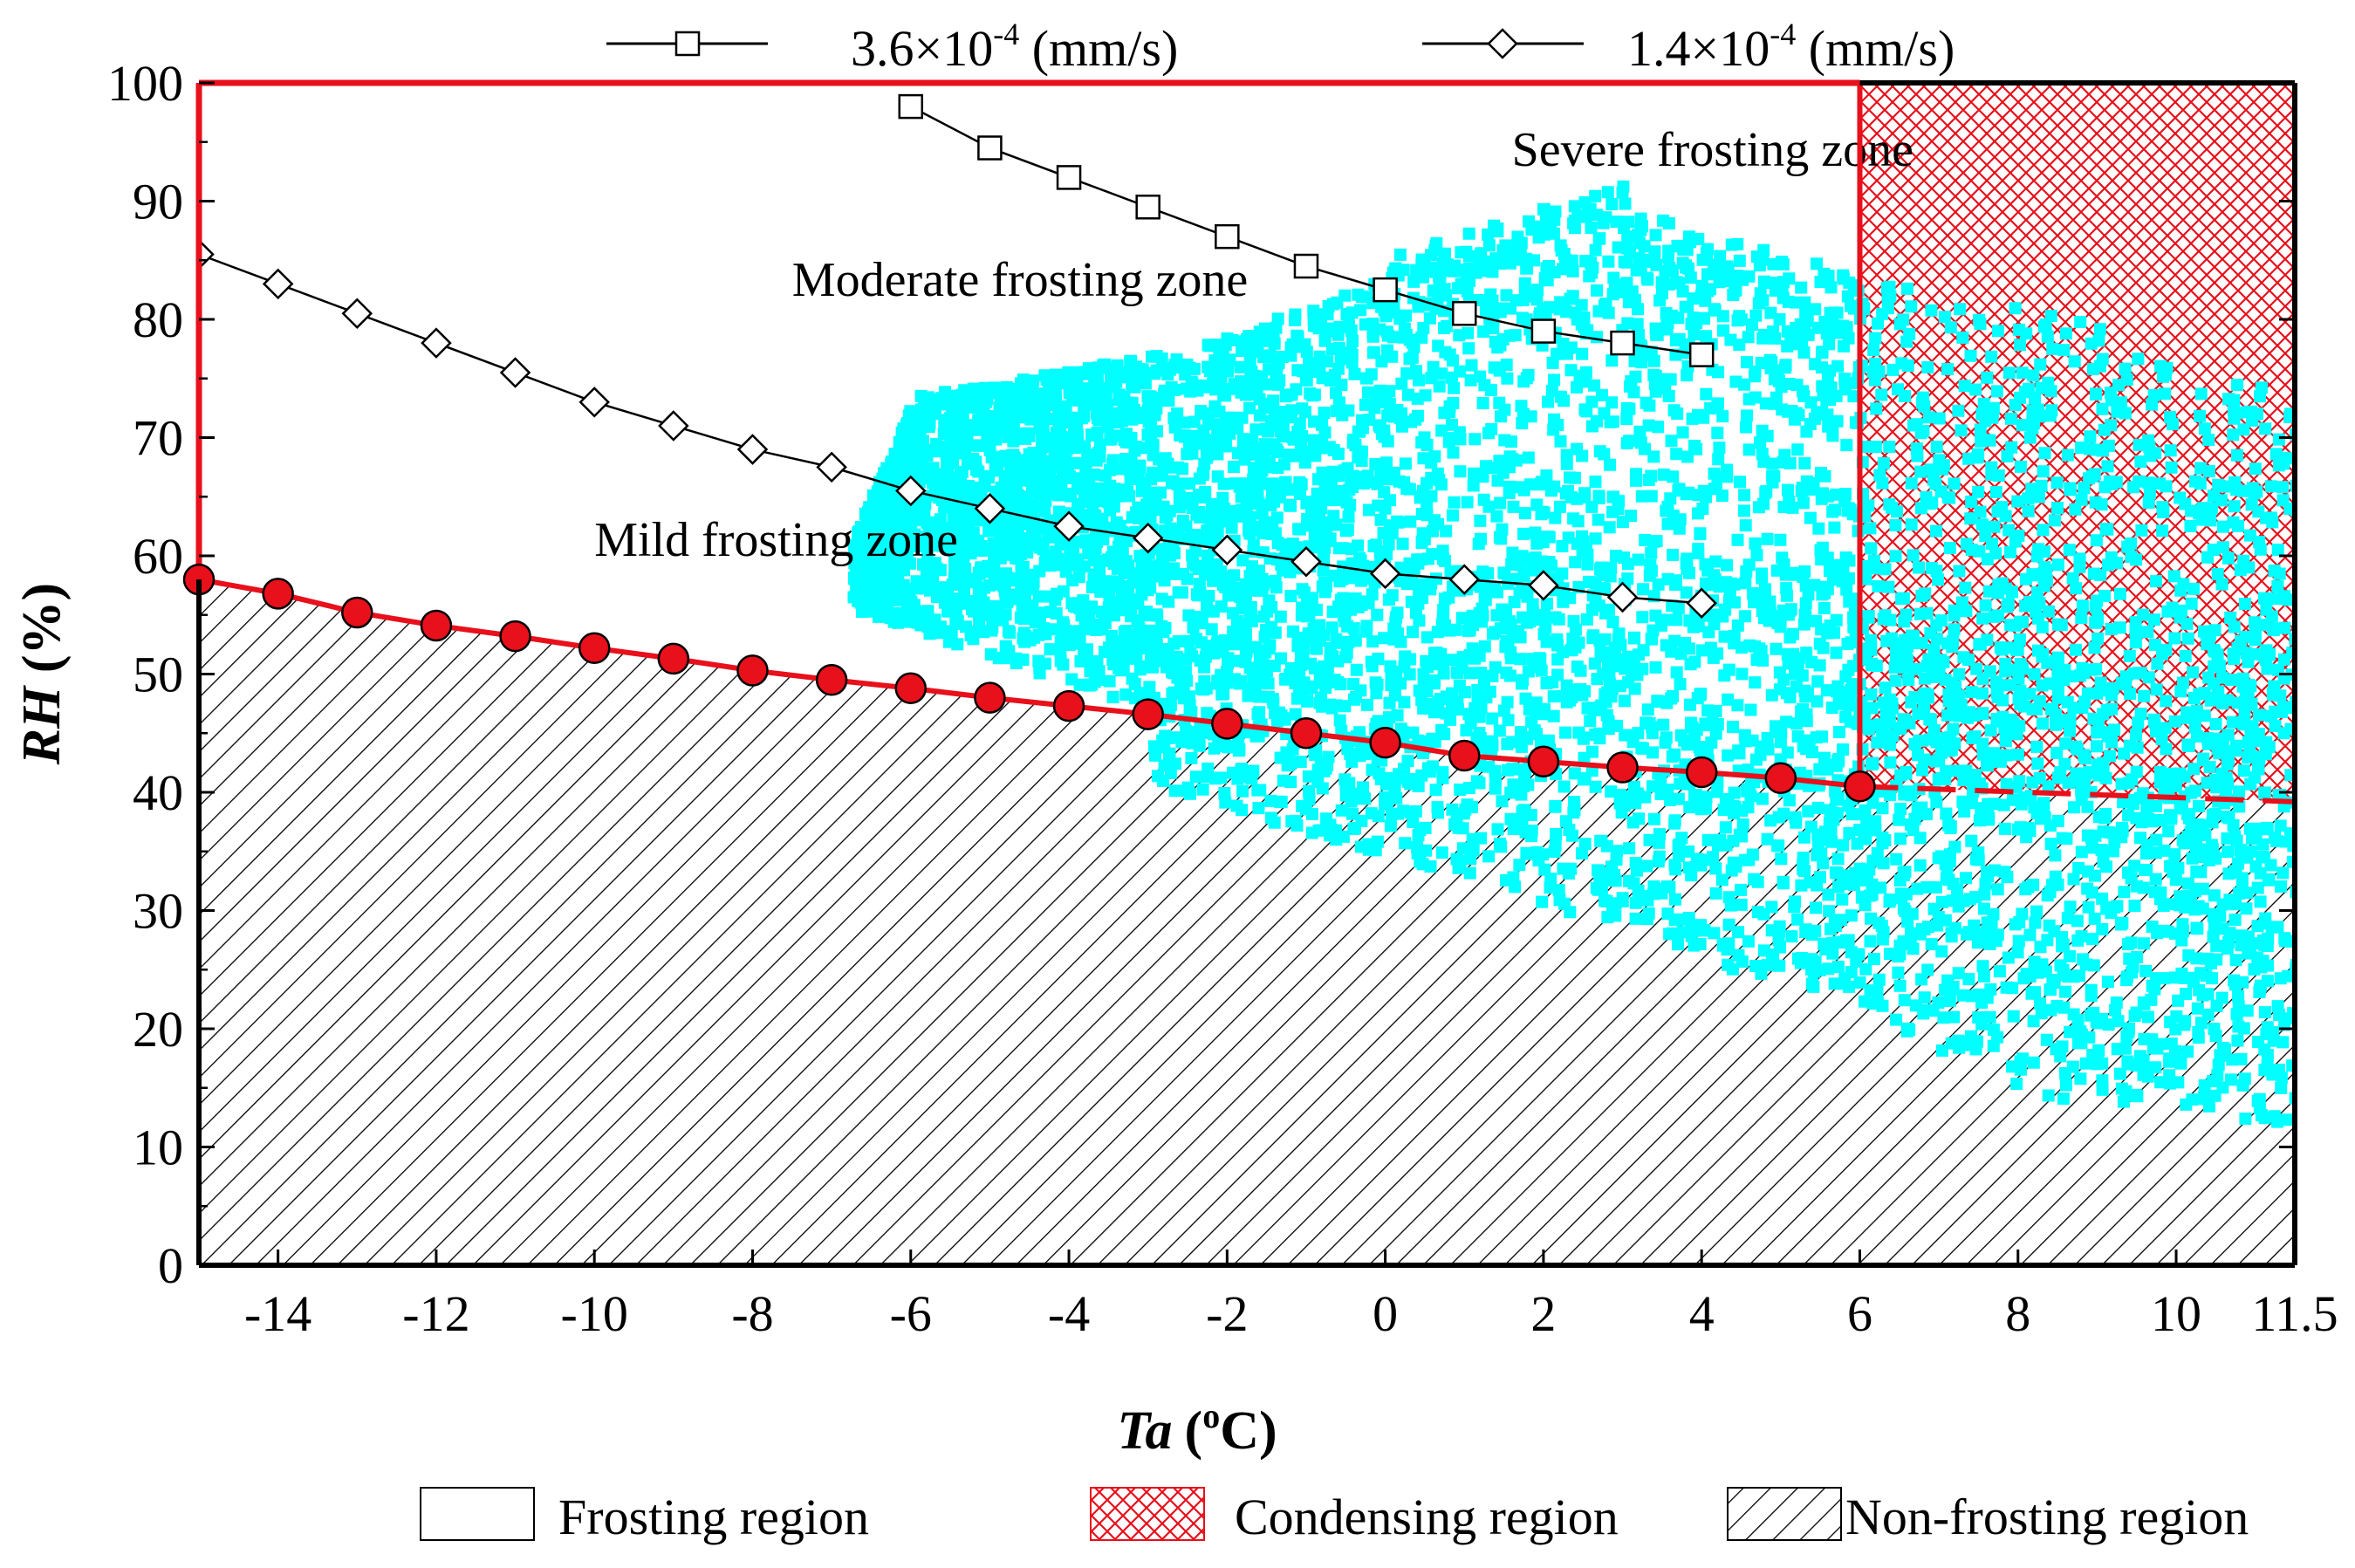  I want to click on region-legend-item-non-frosting: Non-frosting region, so click(1988, 1516).